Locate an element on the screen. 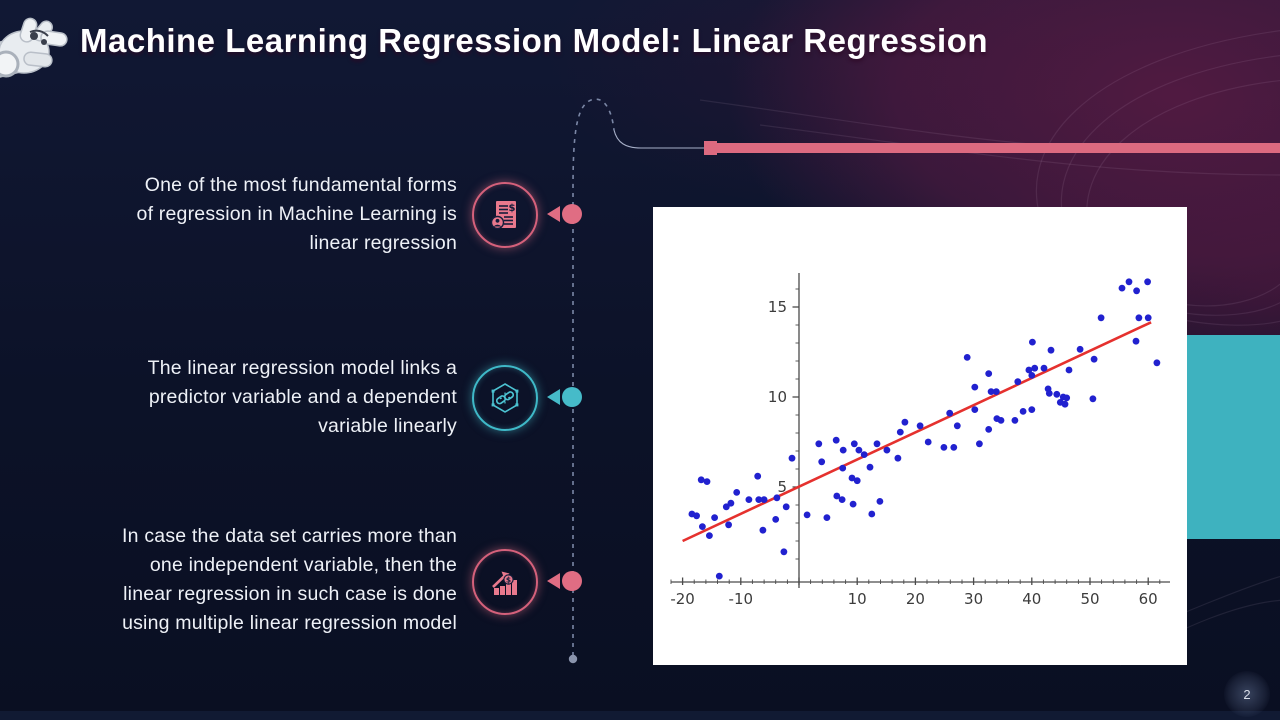 Image resolution: width=1280 pixels, height=720 pixels. text-line: linear regression in such case is done is located at coordinates (290, 594).